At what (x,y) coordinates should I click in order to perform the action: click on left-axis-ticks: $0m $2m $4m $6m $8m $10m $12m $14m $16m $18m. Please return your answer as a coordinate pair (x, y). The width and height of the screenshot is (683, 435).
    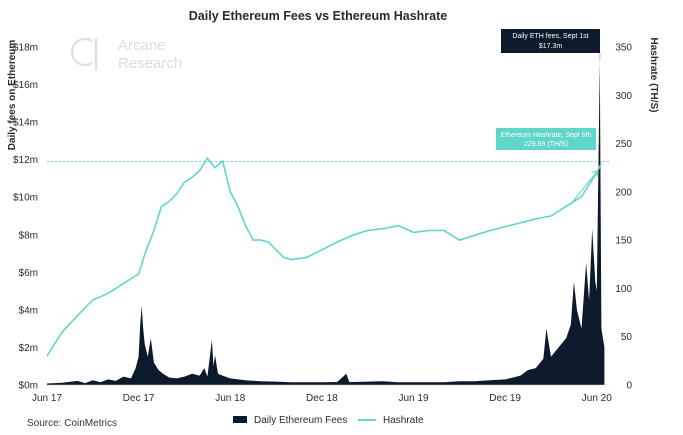
    Looking at the image, I should click on (25, 217).